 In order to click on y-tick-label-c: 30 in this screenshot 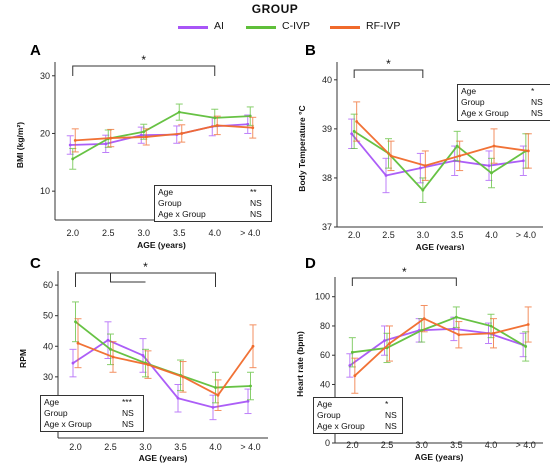, I will do `click(48, 377)`.